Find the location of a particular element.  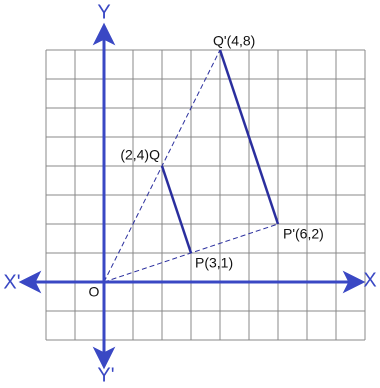

origin-label: O is located at coordinates (94, 292).